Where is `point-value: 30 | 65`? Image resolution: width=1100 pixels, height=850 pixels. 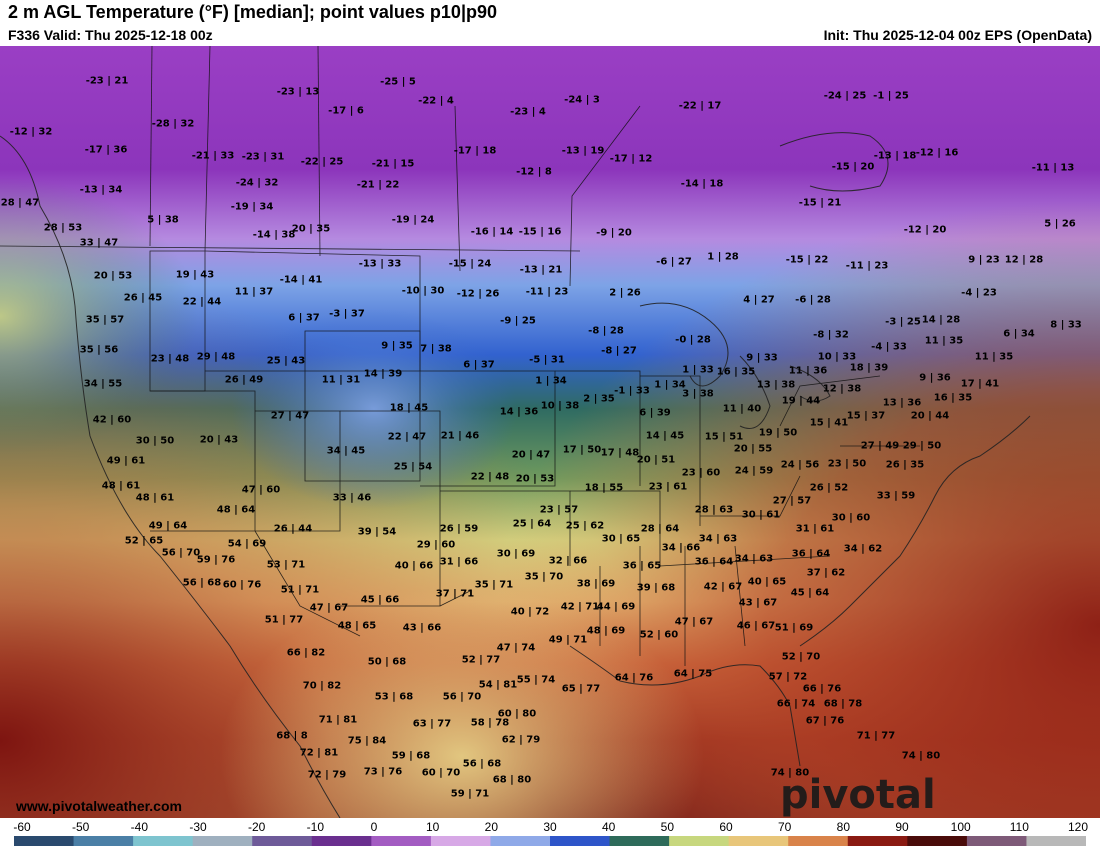 point-value: 30 | 65 is located at coordinates (621, 539).